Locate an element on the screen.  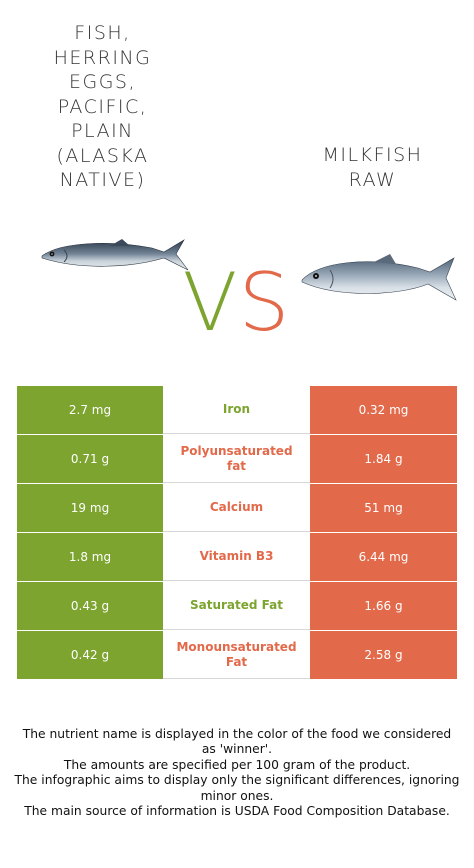
food-right-title: MILKFISH RAW is located at coordinates (372, 167).